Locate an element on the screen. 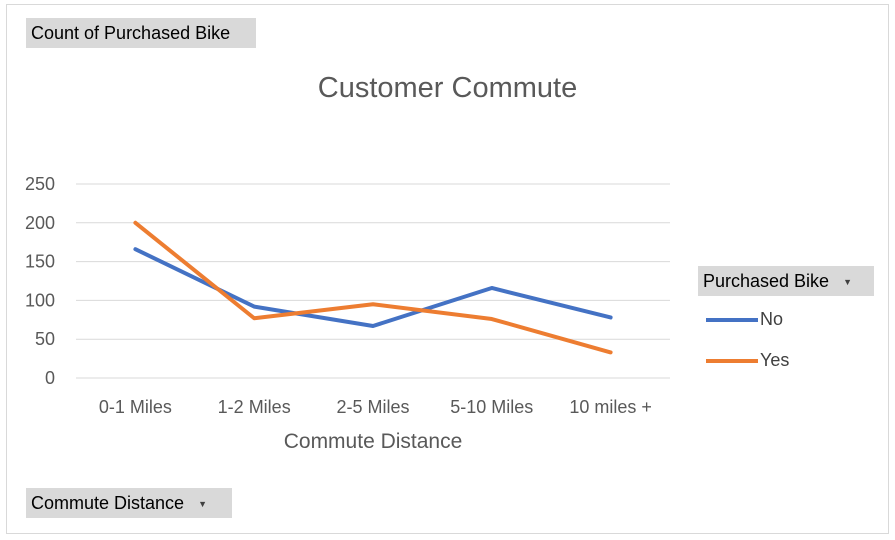  x-tick-label: 1-2 Miles is located at coordinates (254, 407).